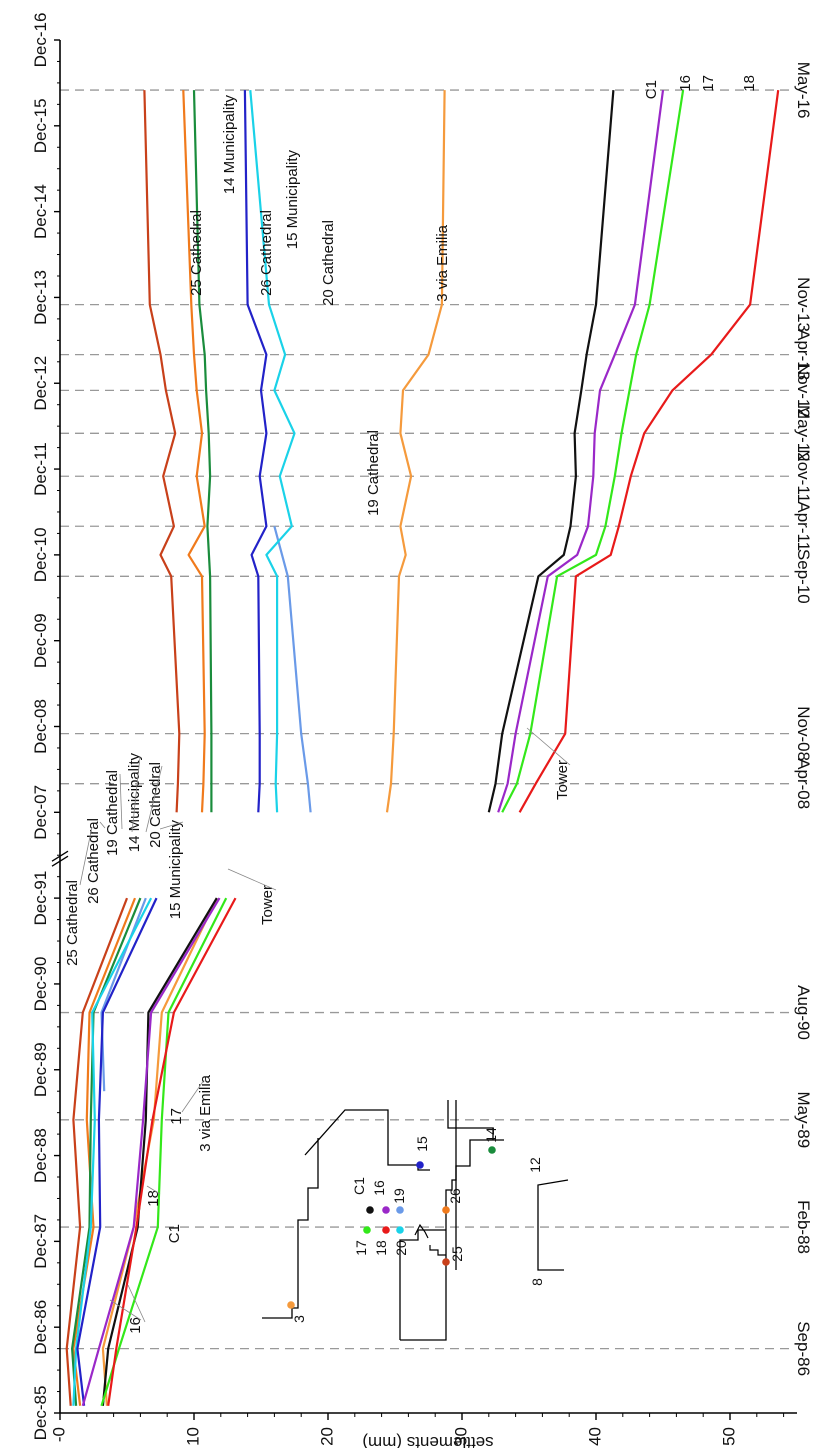 The width and height of the screenshot is (829, 1448). Describe the element at coordinates (535, 1165) in the screenshot. I see `site-plan-label: 12` at that location.